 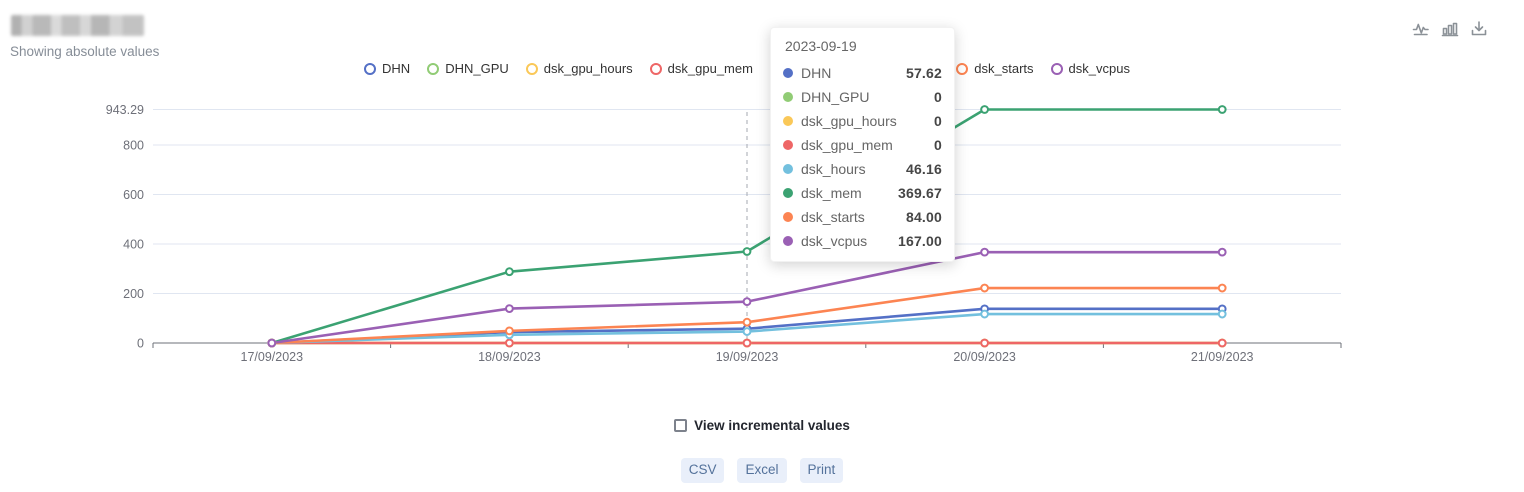 What do you see at coordinates (747, 357) in the screenshot?
I see `x-axis-label: 19/09/2023` at bounding box center [747, 357].